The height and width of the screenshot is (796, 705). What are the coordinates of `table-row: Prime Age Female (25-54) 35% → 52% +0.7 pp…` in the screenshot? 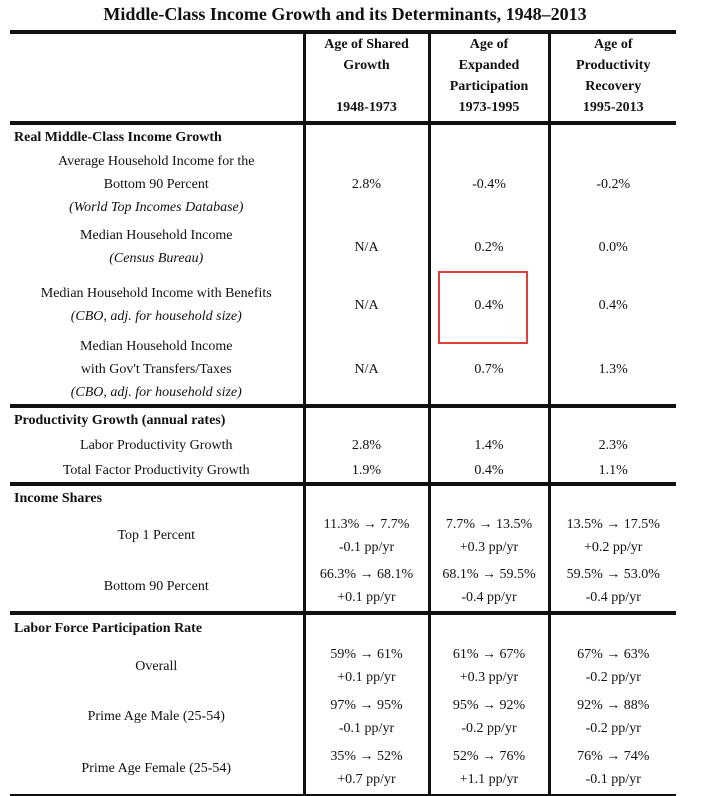 It's located at (343, 769).